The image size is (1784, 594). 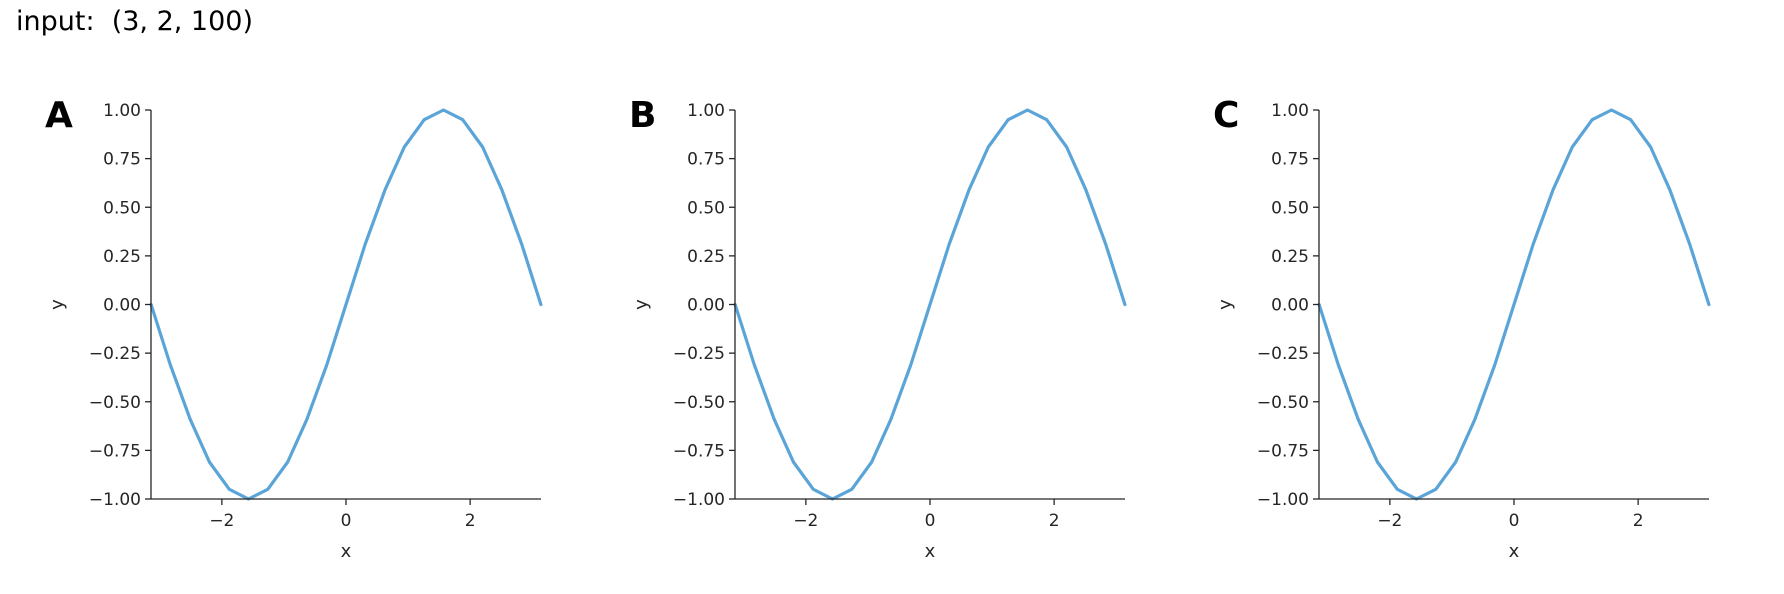 I want to click on input-shape-text: input: (3, 2, 100), so click(x=135, y=21).